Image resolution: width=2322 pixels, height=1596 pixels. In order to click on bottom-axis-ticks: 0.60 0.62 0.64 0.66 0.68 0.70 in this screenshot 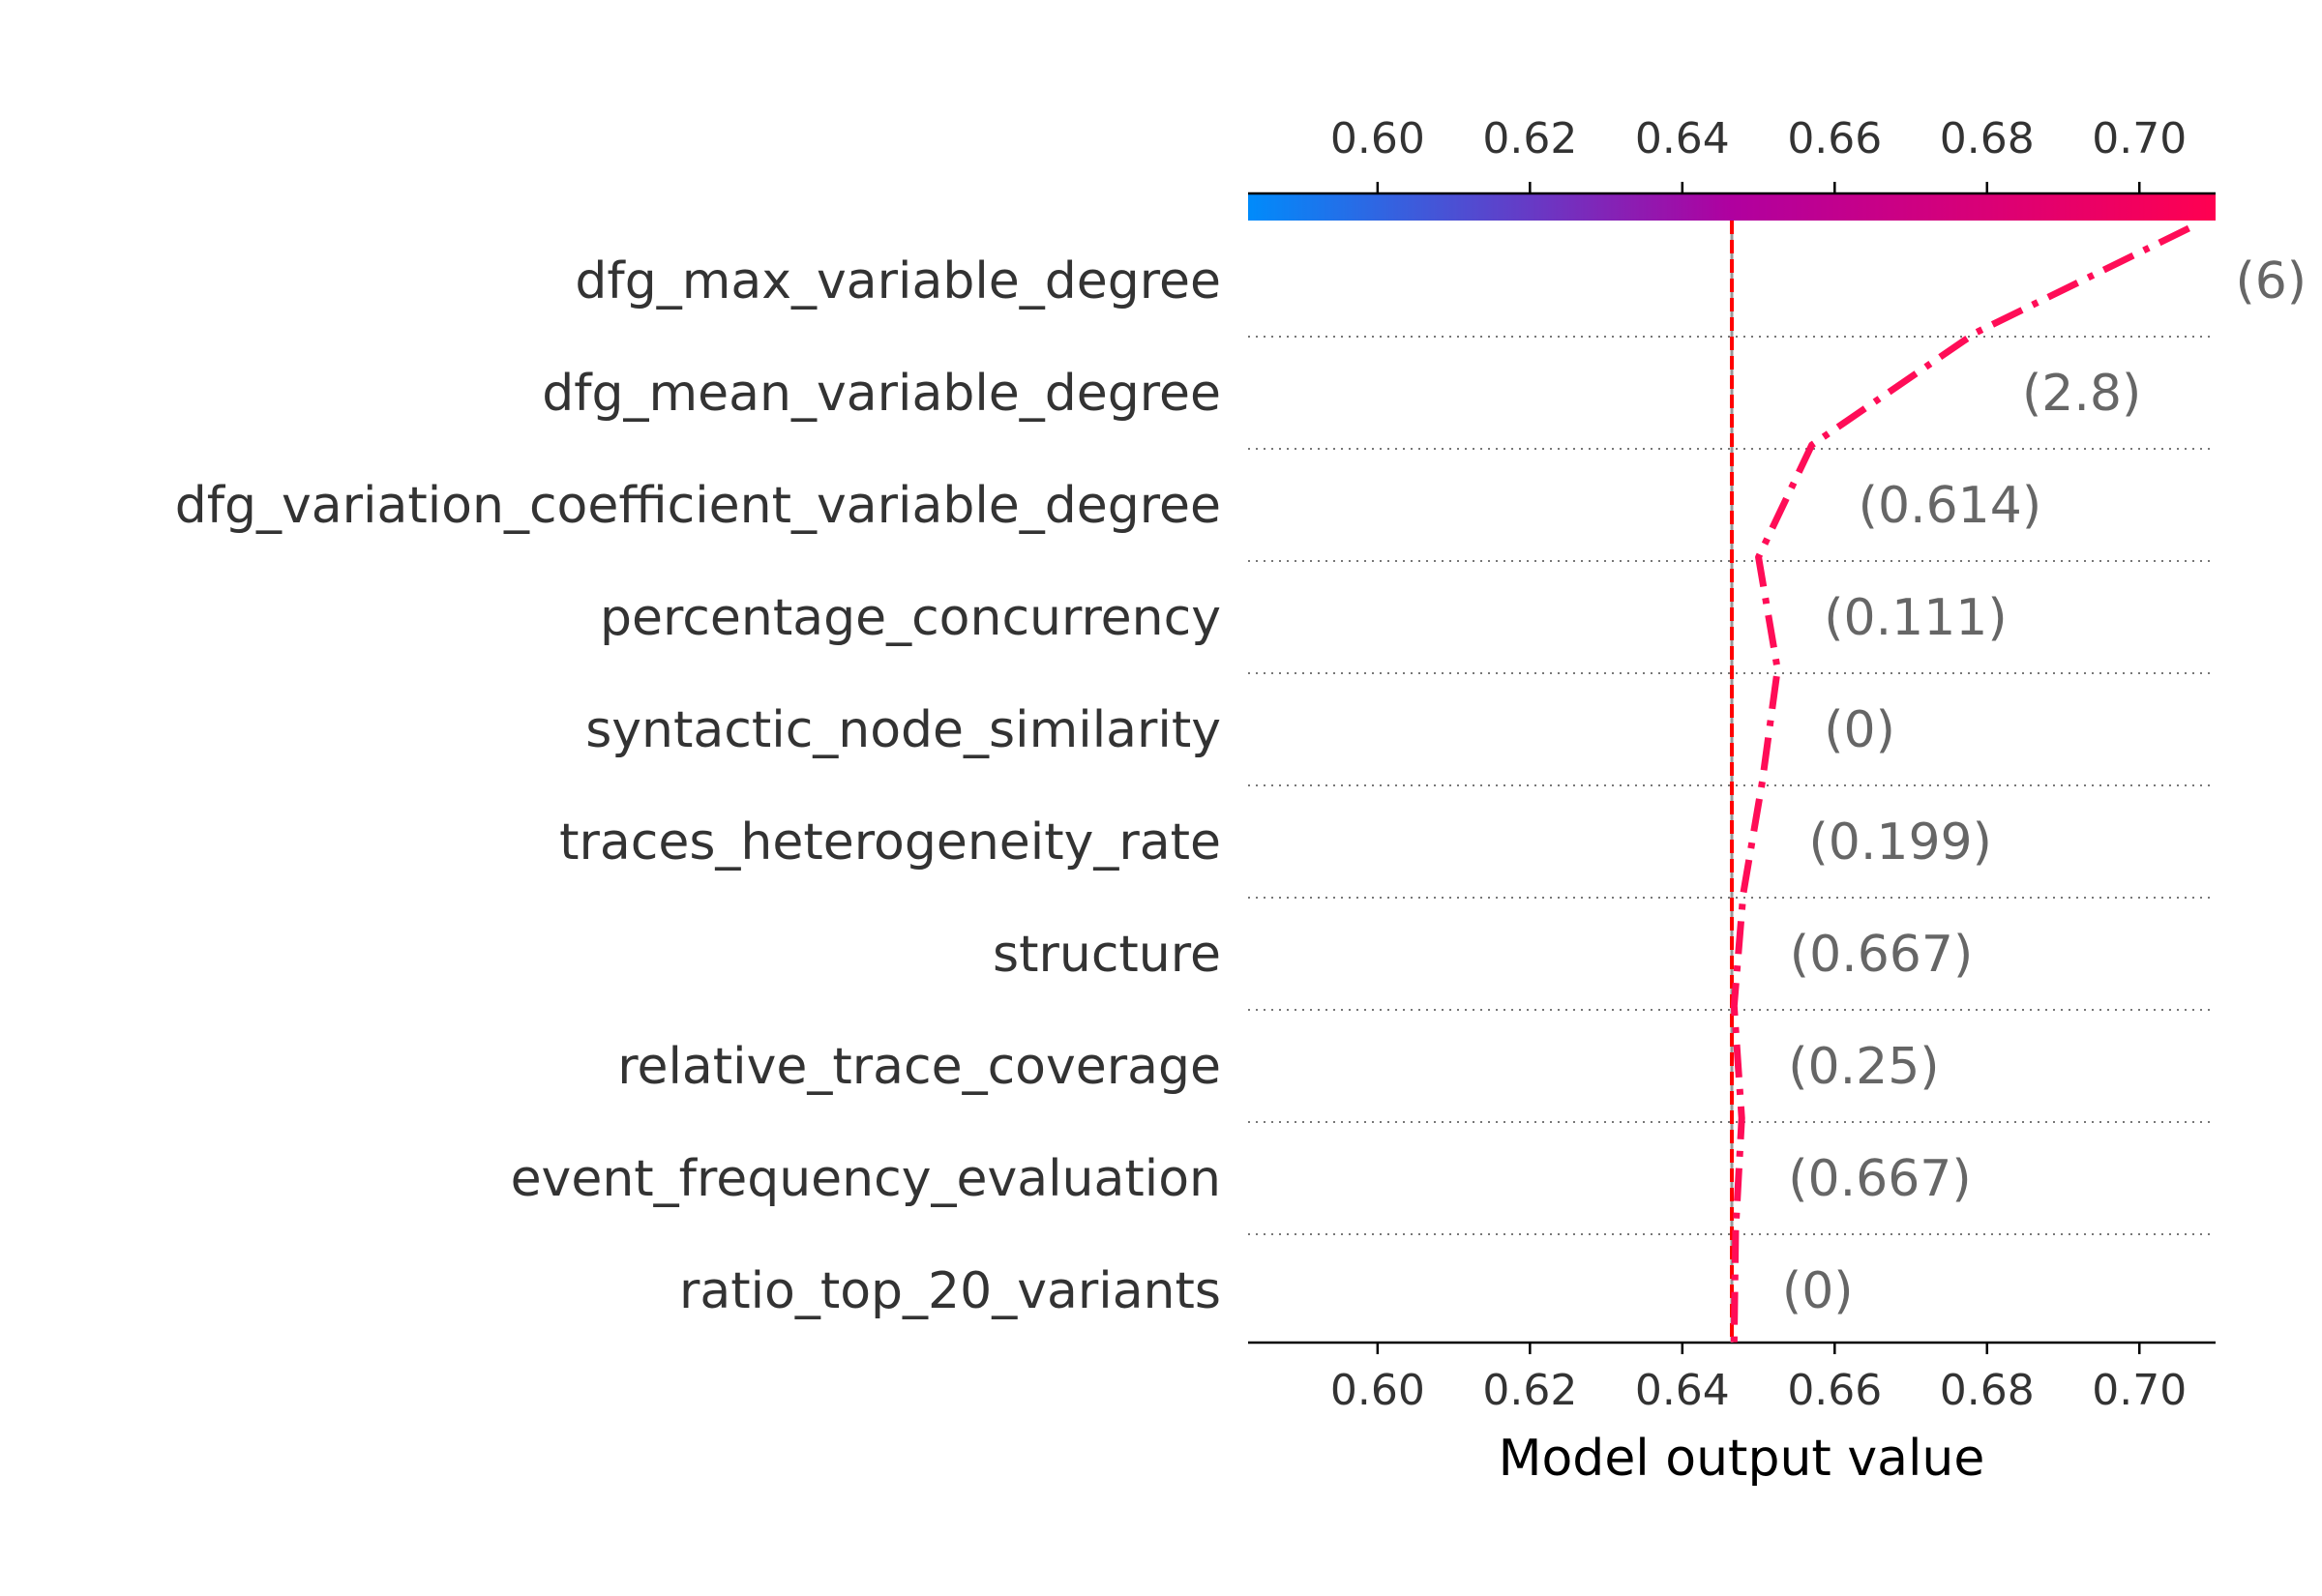, I will do `click(1758, 1379)`.